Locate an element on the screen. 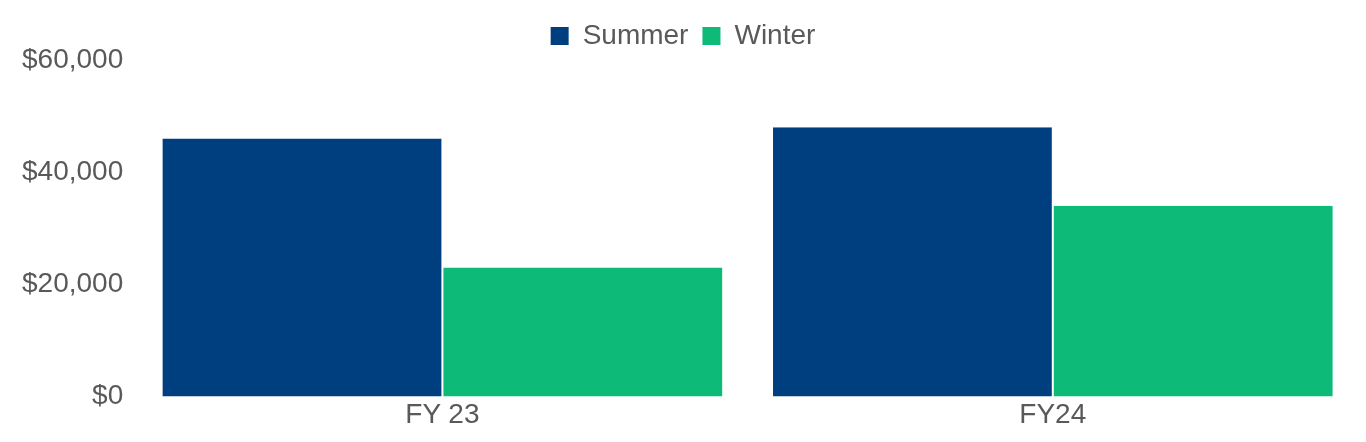 Image resolution: width=1366 pixels, height=442 pixels. y-tick-label: $0 is located at coordinates (108, 395).